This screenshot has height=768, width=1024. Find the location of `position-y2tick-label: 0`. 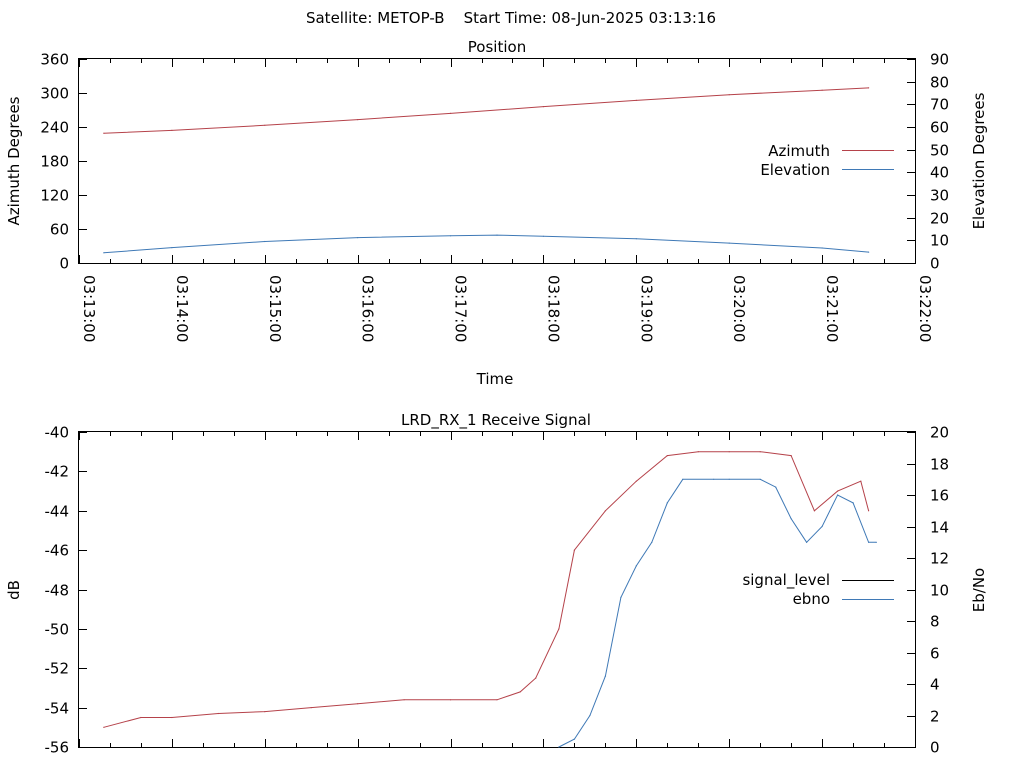

position-y2tick-label: 0 is located at coordinates (935, 264).